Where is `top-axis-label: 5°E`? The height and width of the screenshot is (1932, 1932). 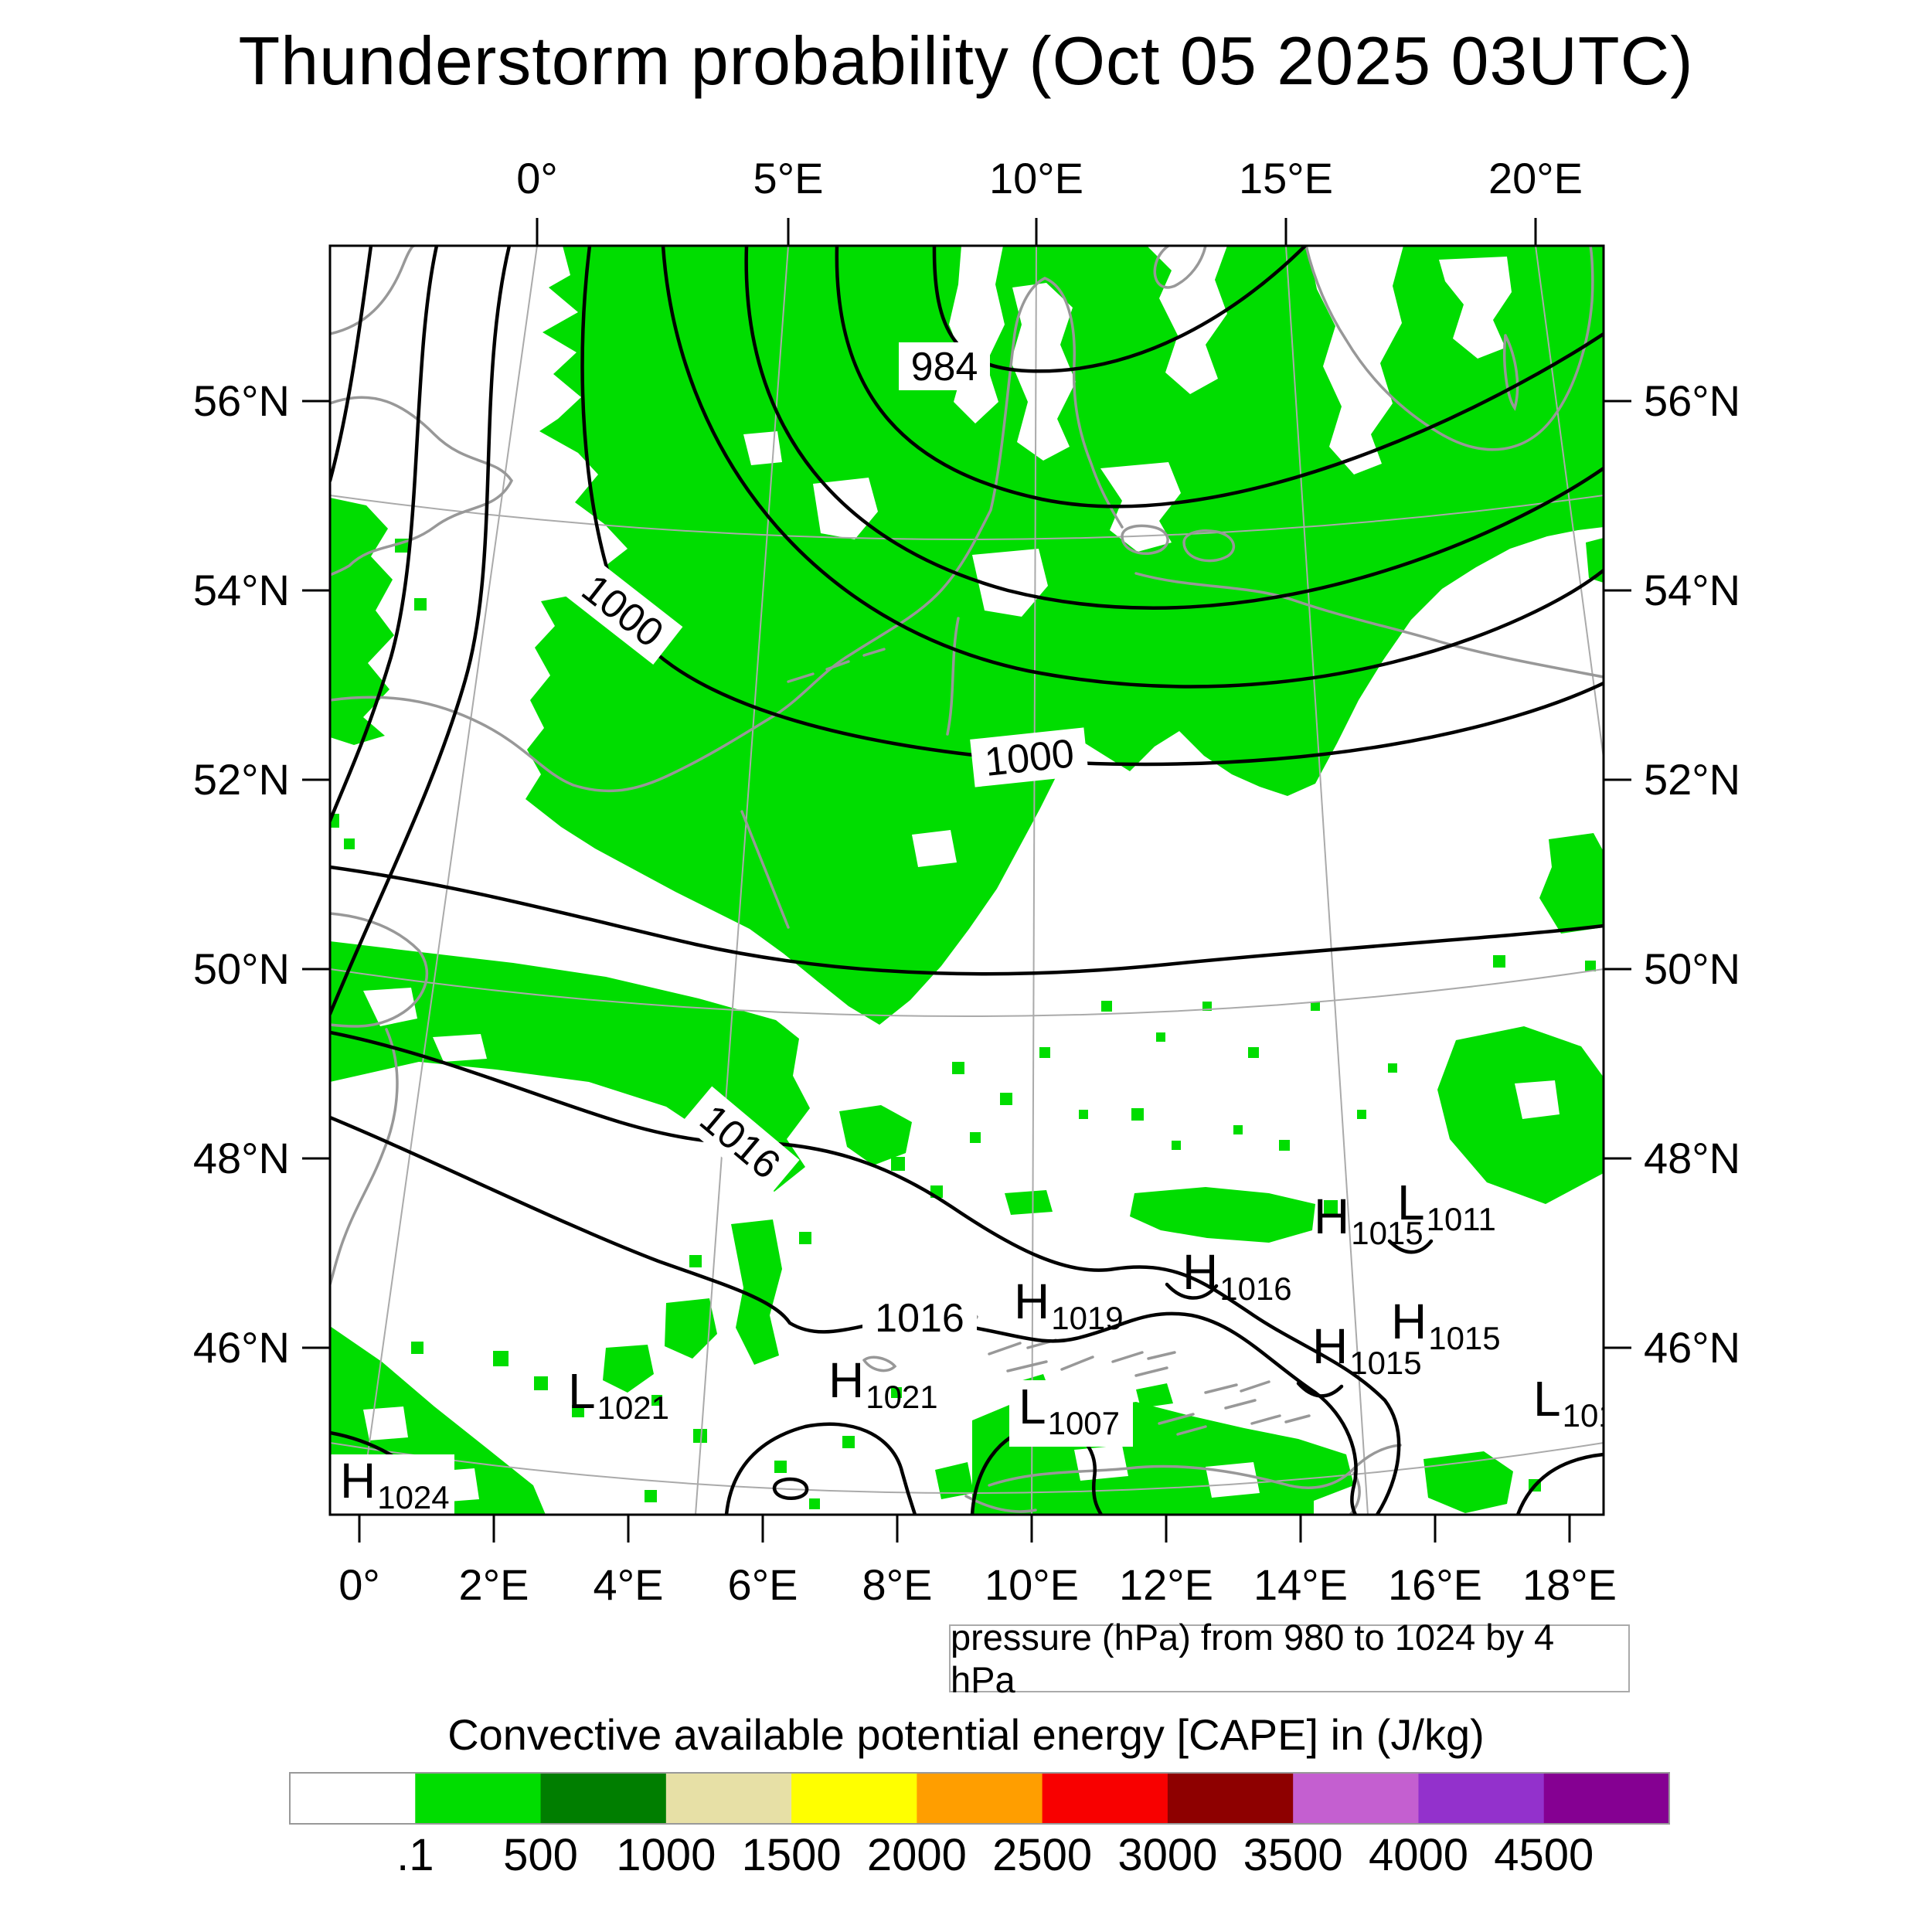
top-axis-label: 5°E is located at coordinates (788, 178).